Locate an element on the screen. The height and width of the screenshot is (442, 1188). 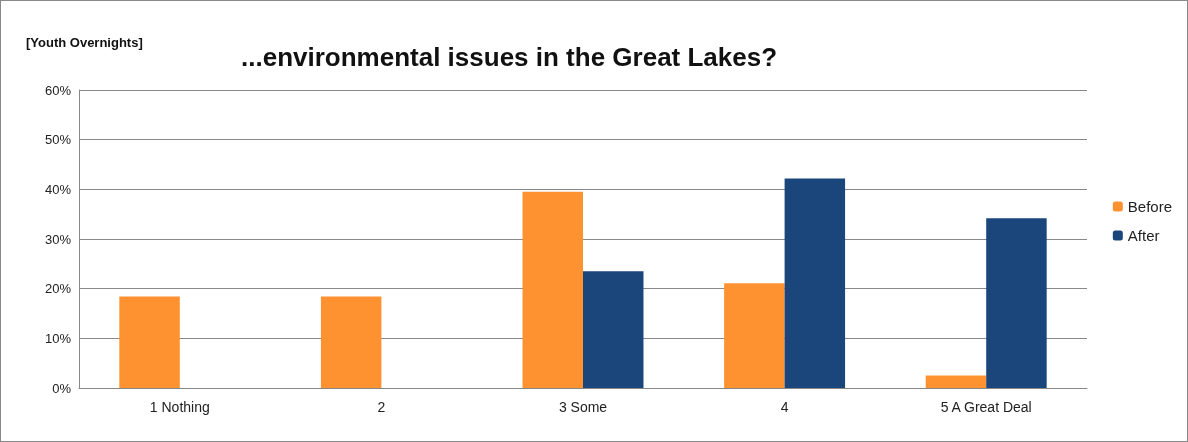
y-tick-label: 20% is located at coordinates (58, 289).